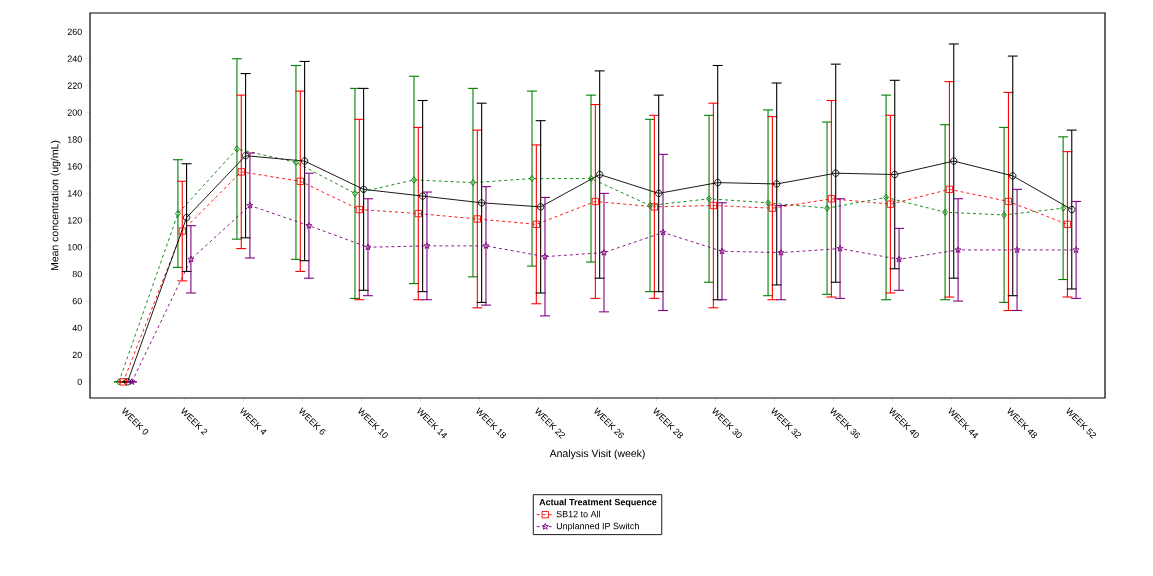  What do you see at coordinates (74, 220) in the screenshot?
I see `y-tick-label: 120` at bounding box center [74, 220].